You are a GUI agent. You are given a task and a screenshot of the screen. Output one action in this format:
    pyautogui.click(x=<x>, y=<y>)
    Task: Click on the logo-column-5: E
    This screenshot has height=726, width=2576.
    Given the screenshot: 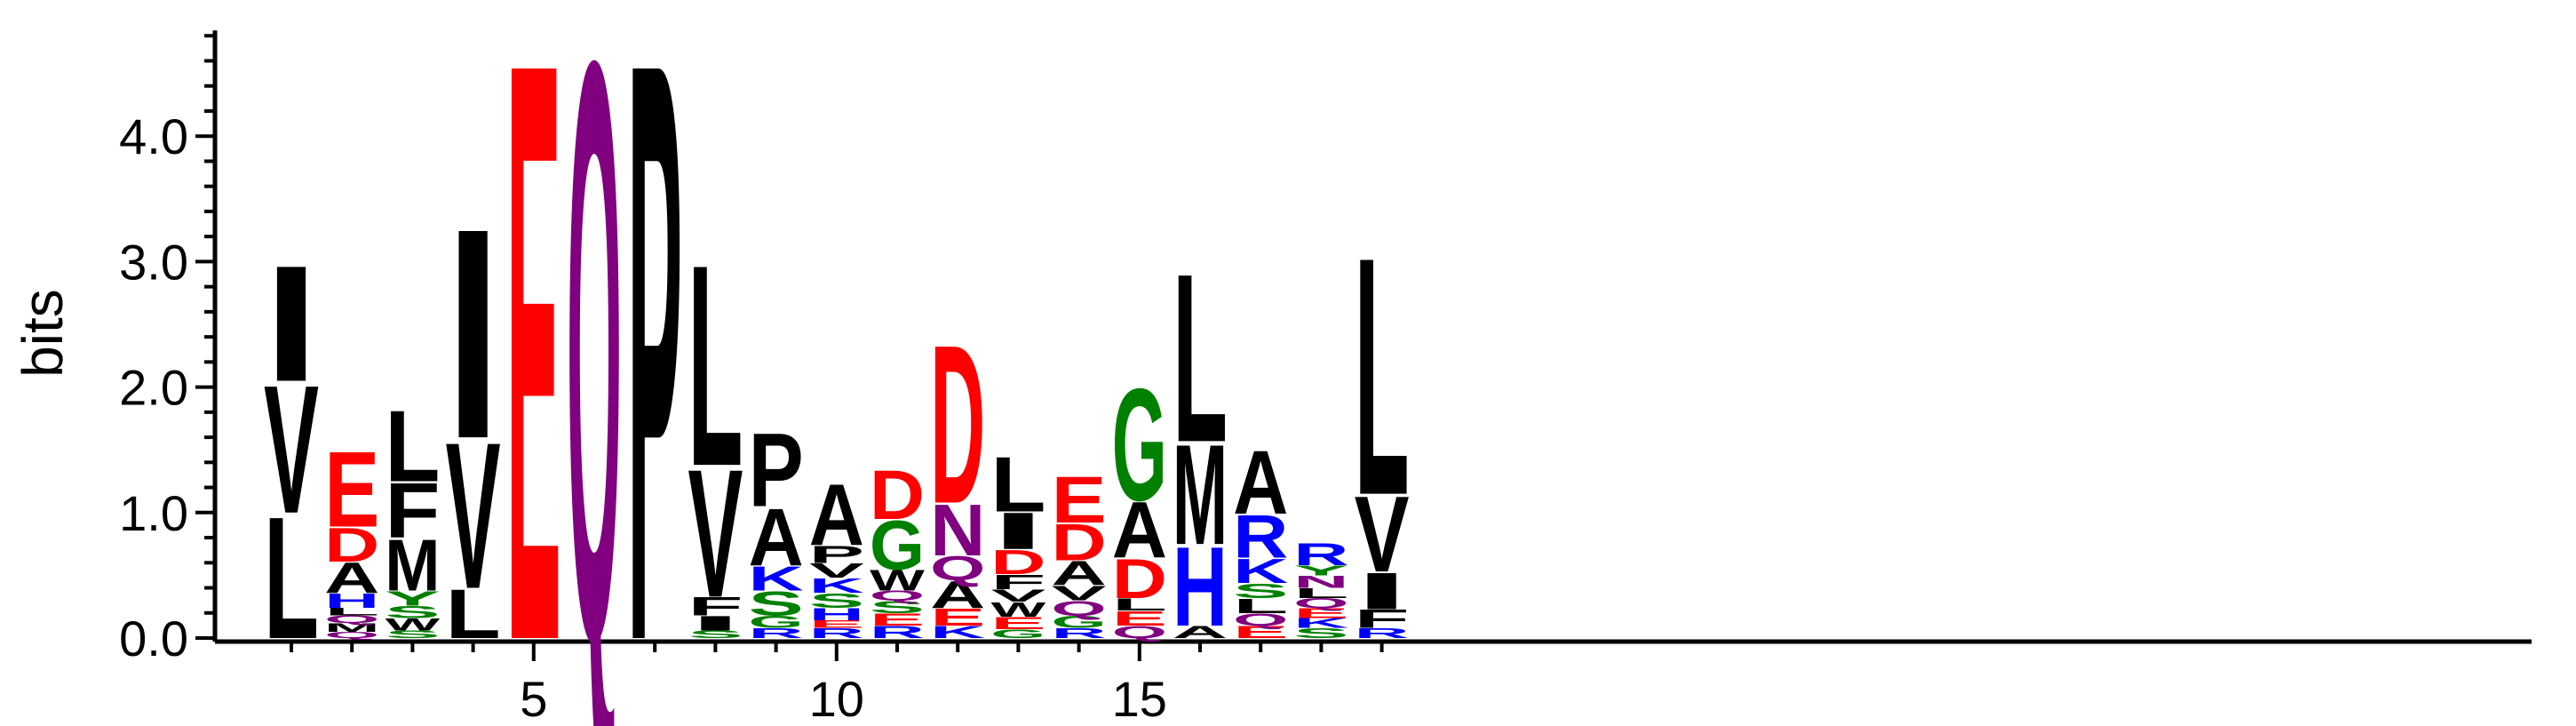 What is the action you would take?
    pyautogui.click(x=533, y=363)
    